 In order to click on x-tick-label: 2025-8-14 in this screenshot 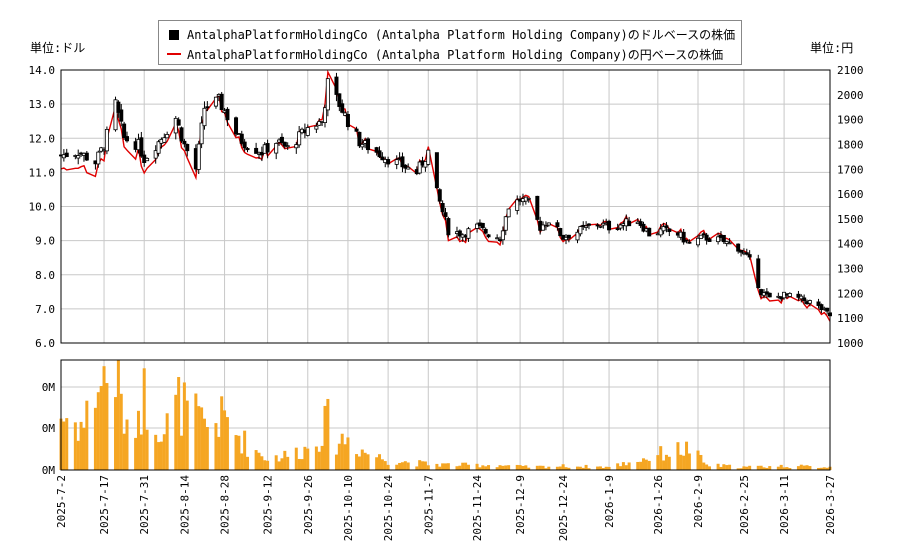, I will do `click(184, 505)`.